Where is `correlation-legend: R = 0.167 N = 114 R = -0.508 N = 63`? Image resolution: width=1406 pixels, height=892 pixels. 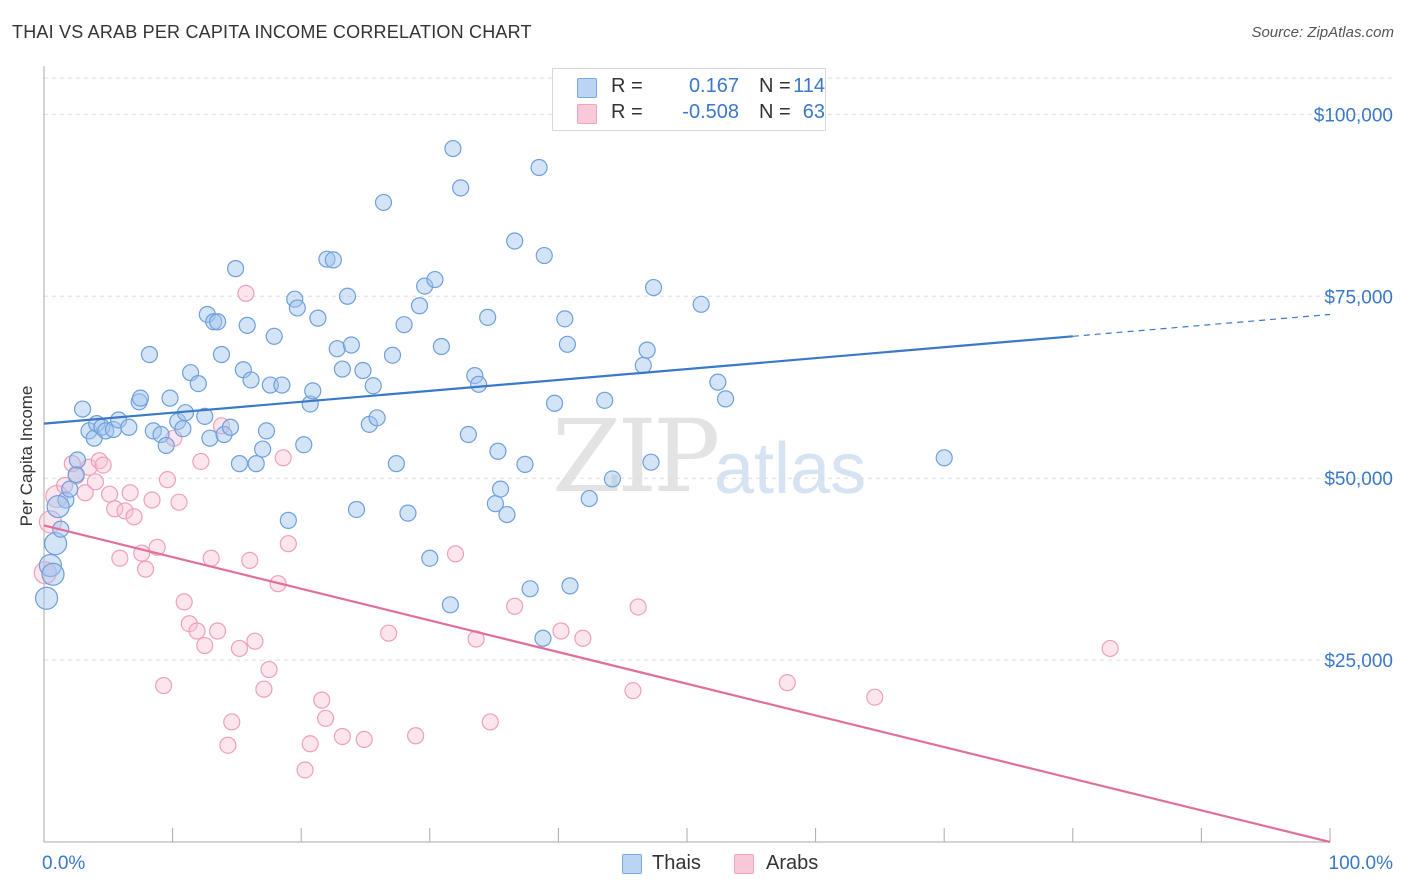 correlation-legend: R = 0.167 N = 114 R = -0.508 N = 63 is located at coordinates (689, 99).